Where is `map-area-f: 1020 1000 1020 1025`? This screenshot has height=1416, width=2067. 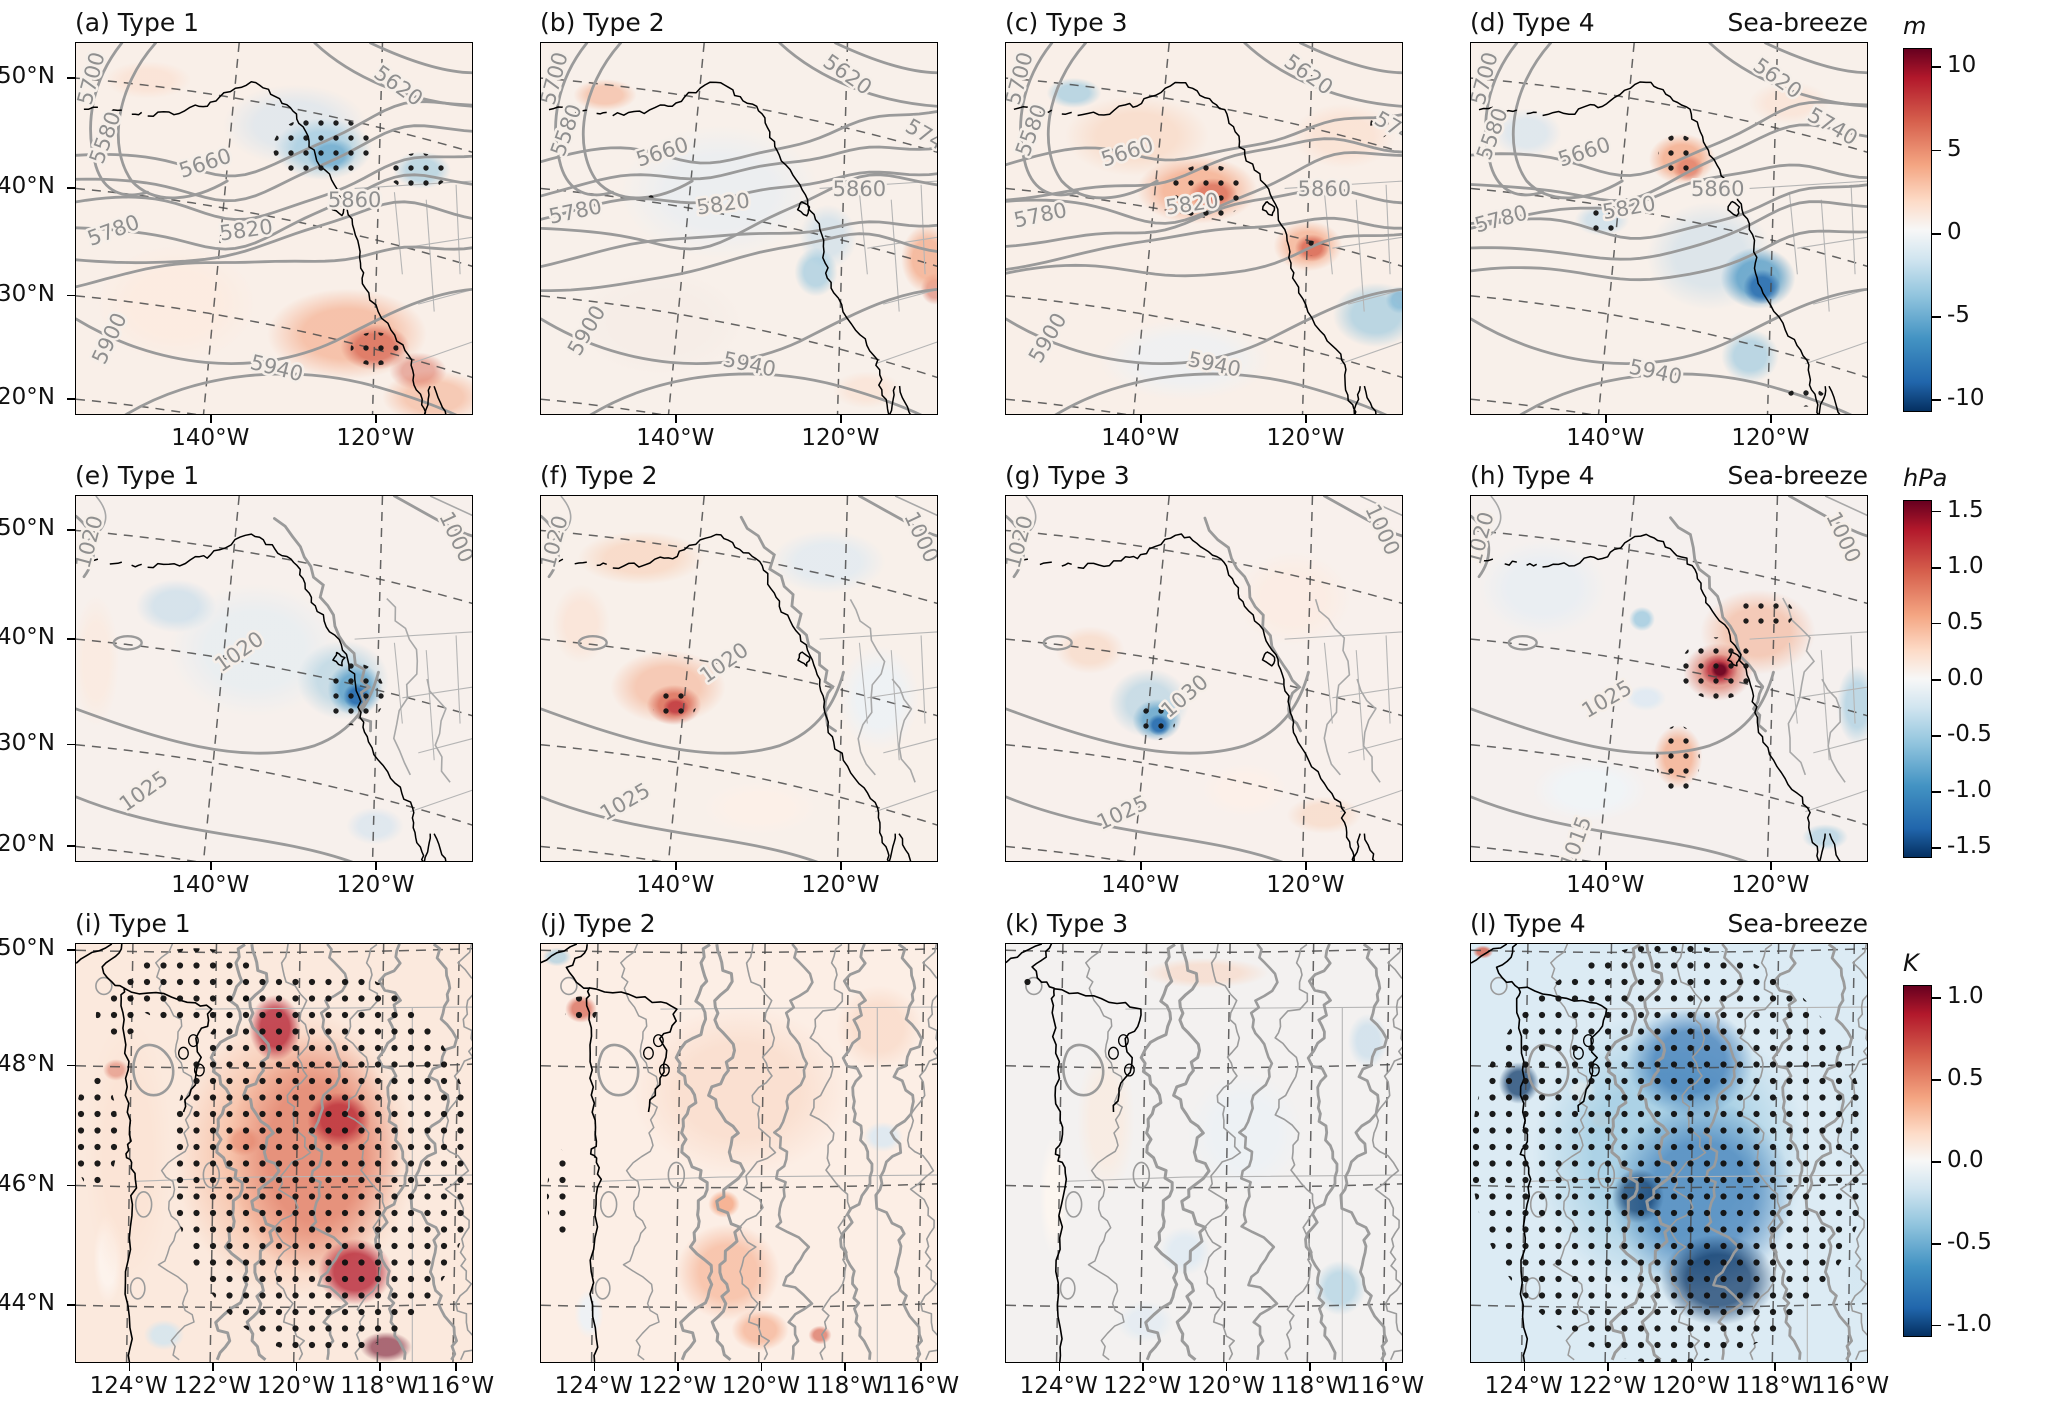
map-area-f: 1020 1000 1020 1025 is located at coordinates (739, 678).